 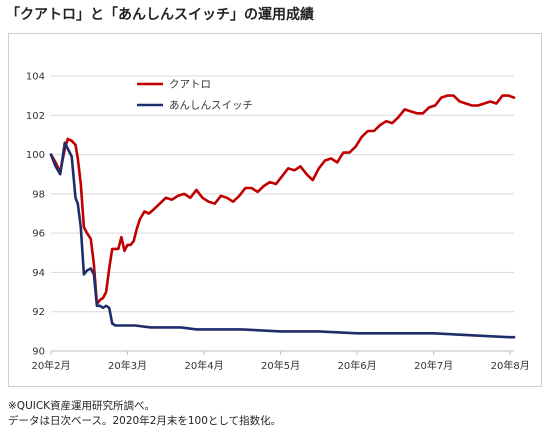 I want to click on x-tick-label: 20年2月, so click(x=50, y=365).